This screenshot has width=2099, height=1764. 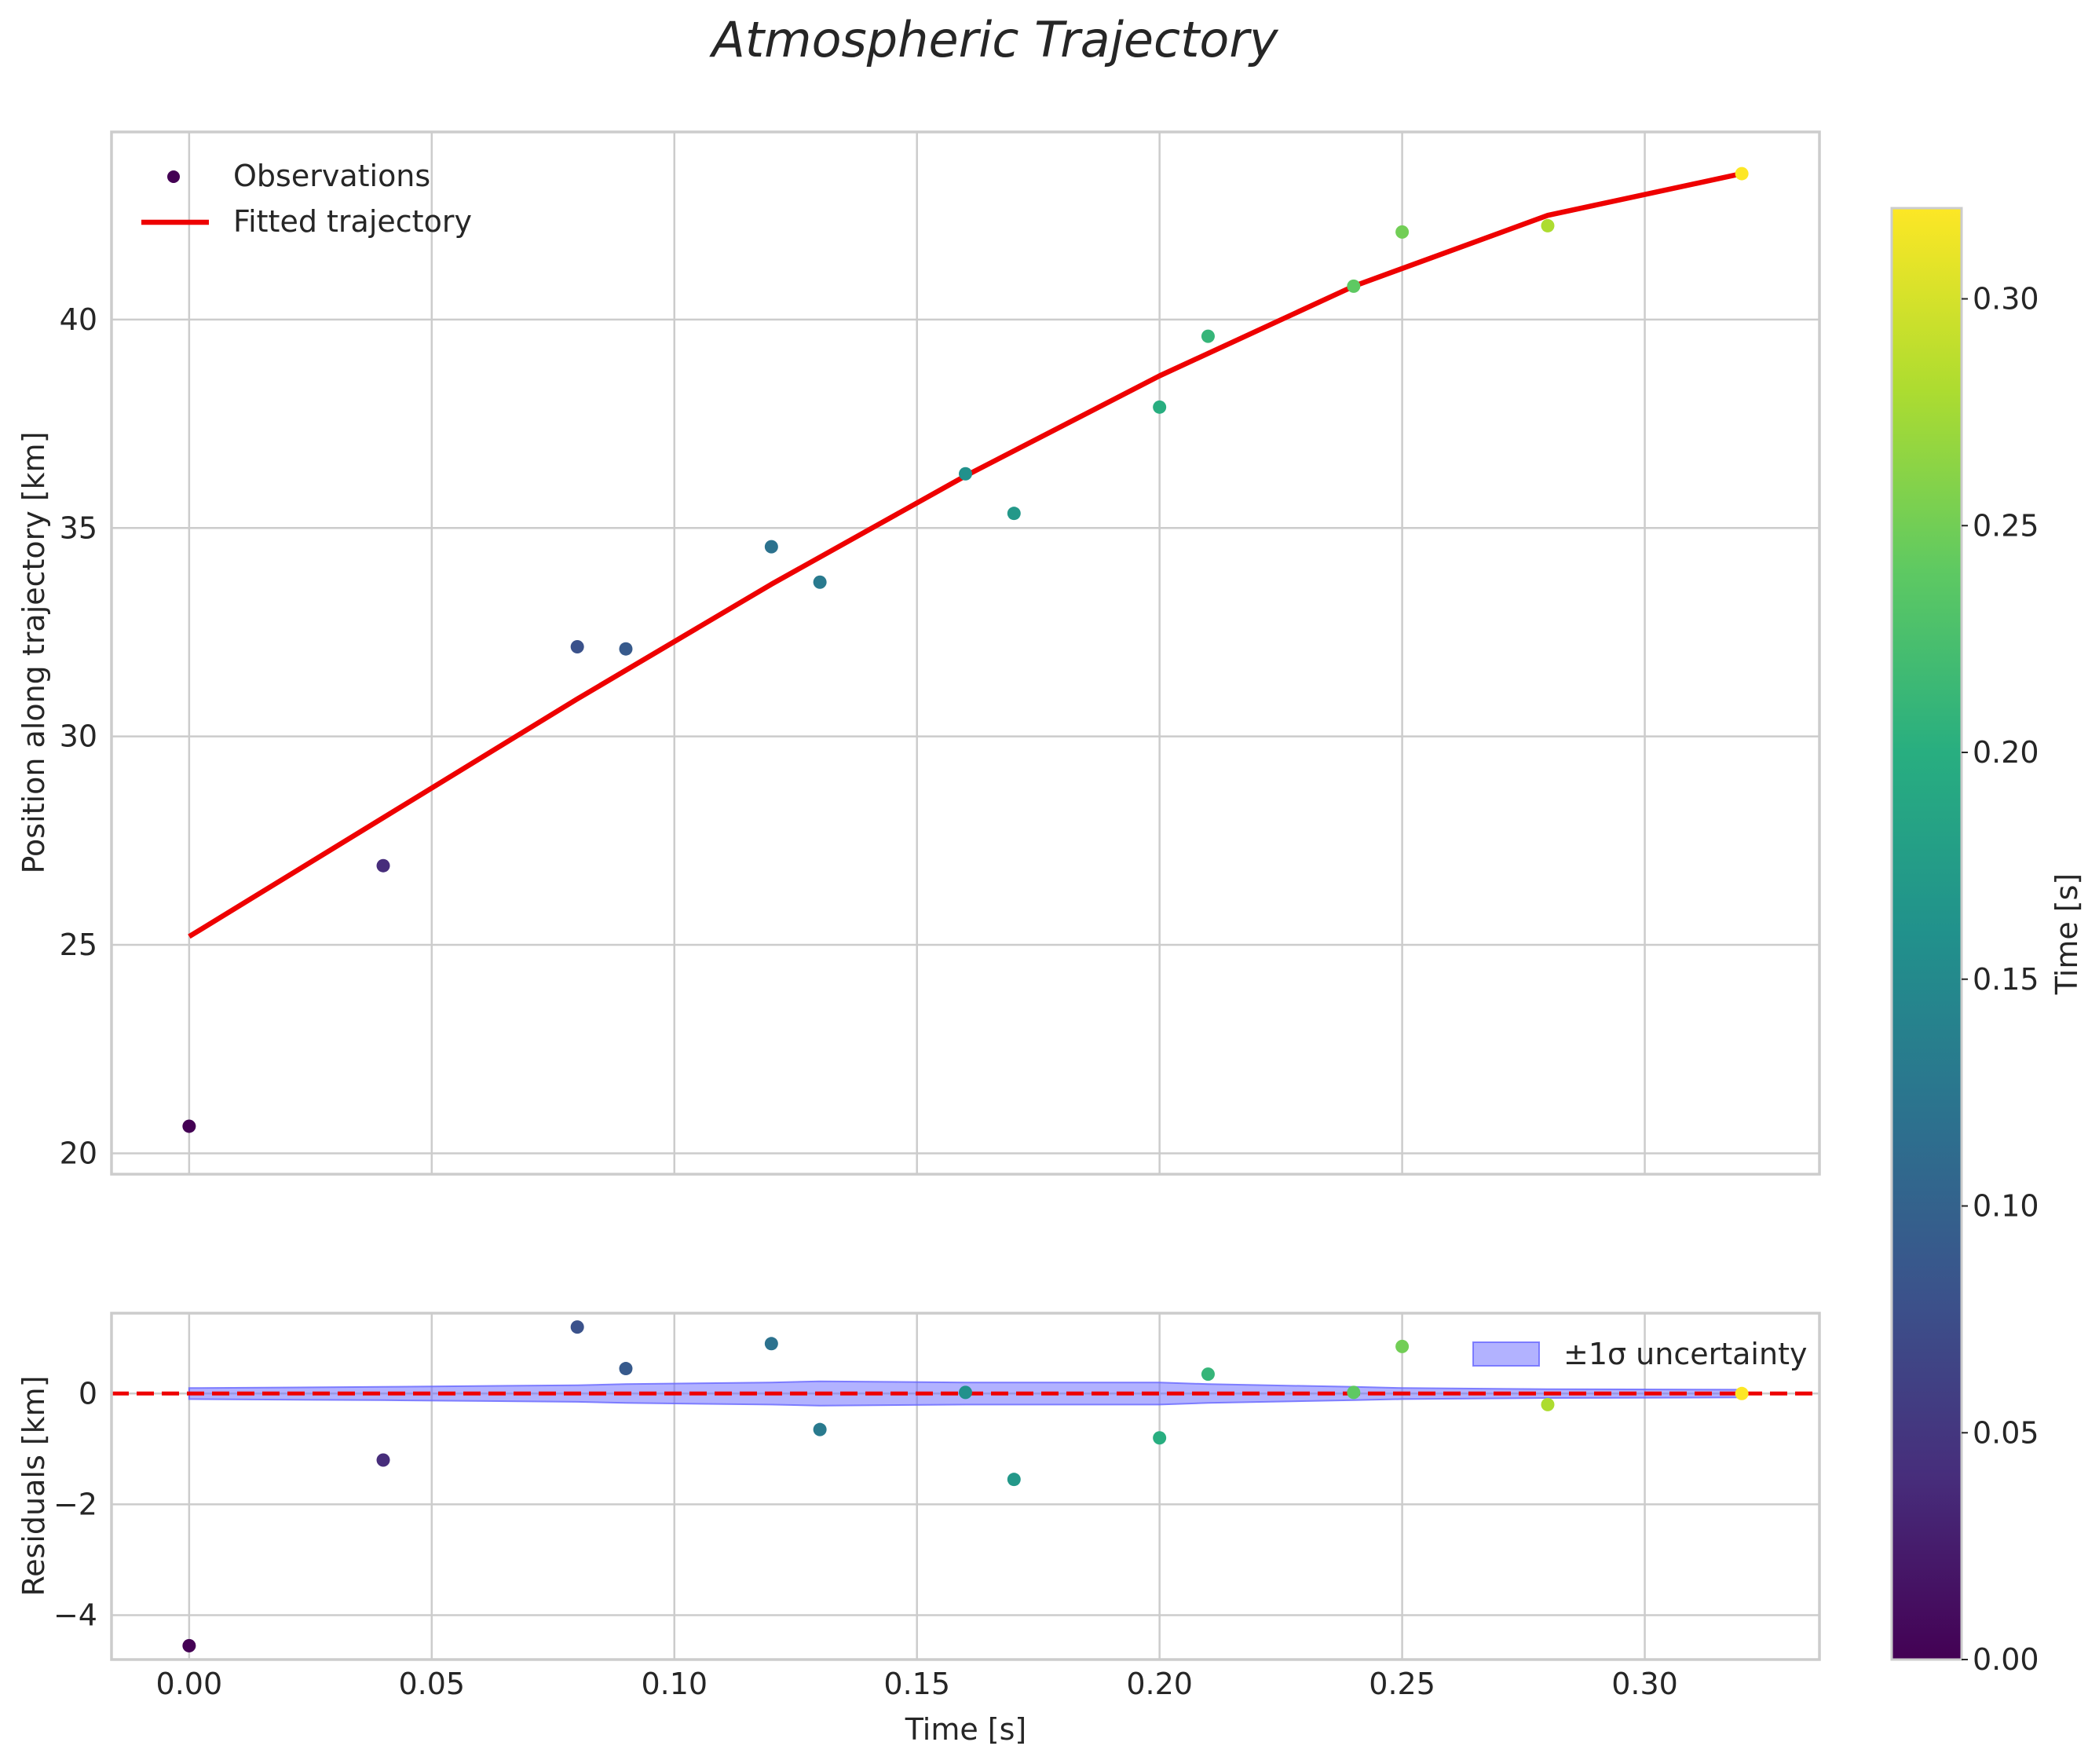 What do you see at coordinates (306, 199) in the screenshot?
I see `trajectory-legend: Observations Fitted trajectory` at bounding box center [306, 199].